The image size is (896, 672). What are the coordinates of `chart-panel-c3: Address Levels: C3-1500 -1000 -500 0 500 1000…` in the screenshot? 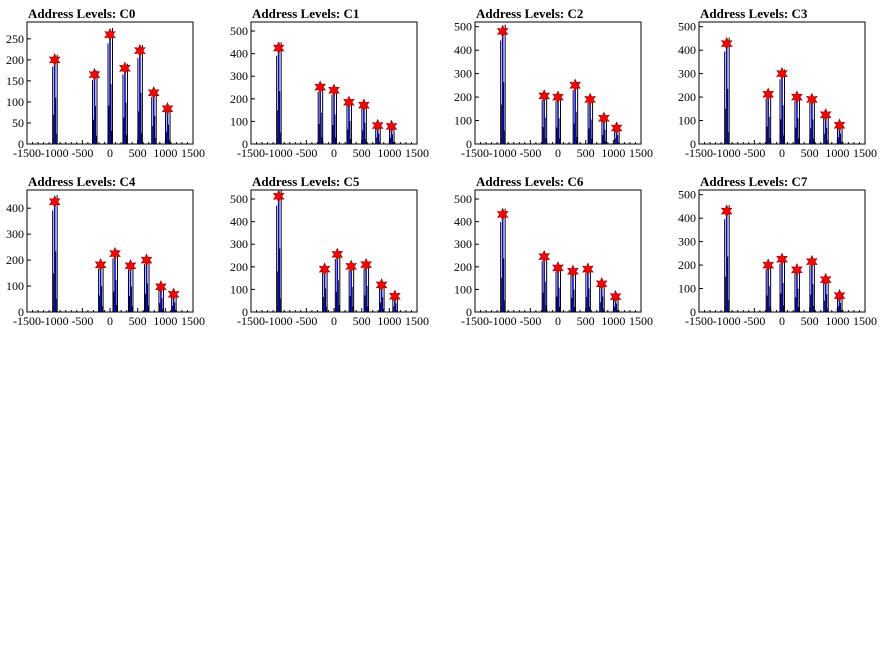 It's located at (777, 83).